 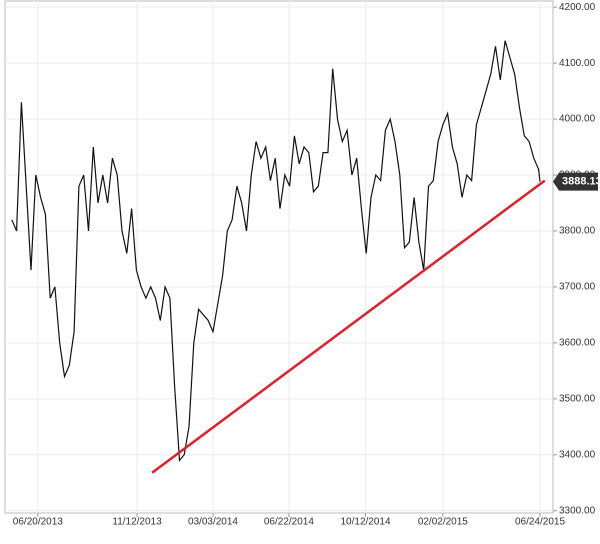 I want to click on last-value-label: 3888.13, so click(x=581, y=182).